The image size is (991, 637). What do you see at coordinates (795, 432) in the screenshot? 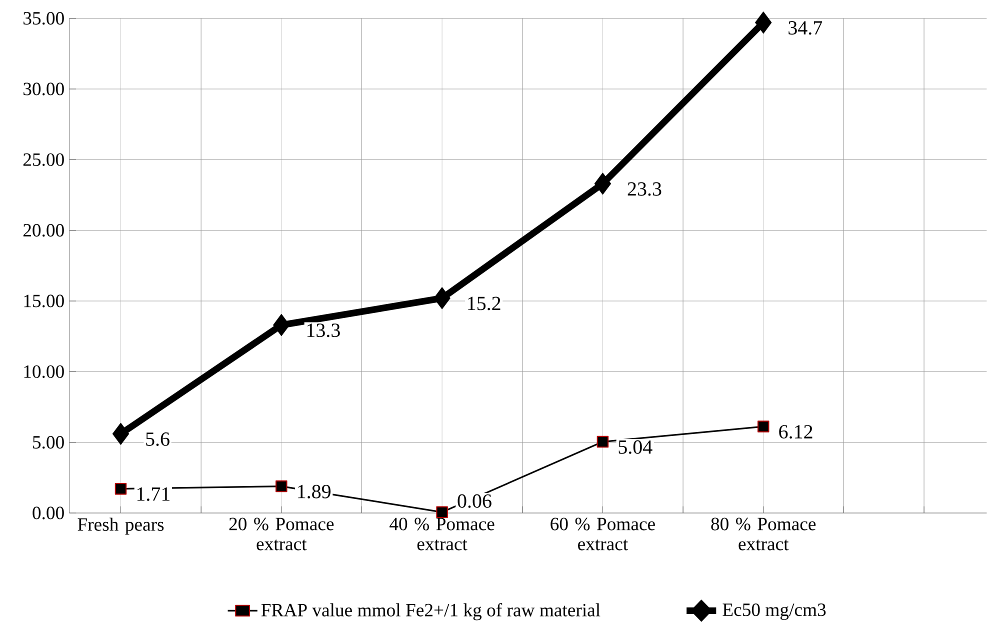
I see `data-label: 6.12` at bounding box center [795, 432].